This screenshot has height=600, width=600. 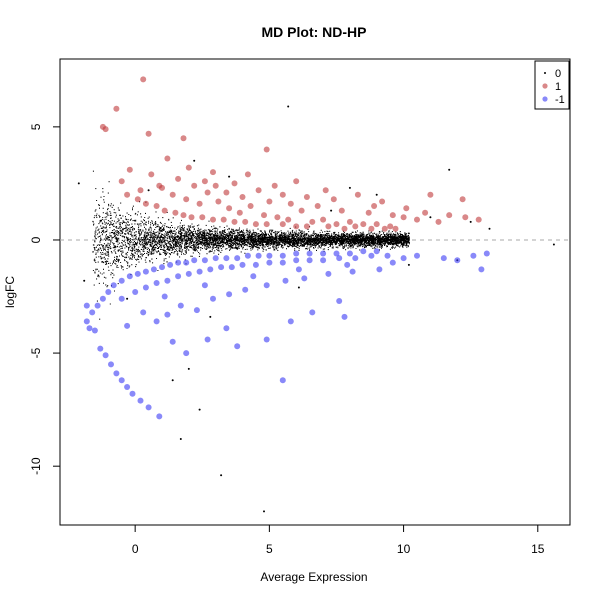 What do you see at coordinates (269, 549) in the screenshot?
I see `x-tick-label: 5` at bounding box center [269, 549].